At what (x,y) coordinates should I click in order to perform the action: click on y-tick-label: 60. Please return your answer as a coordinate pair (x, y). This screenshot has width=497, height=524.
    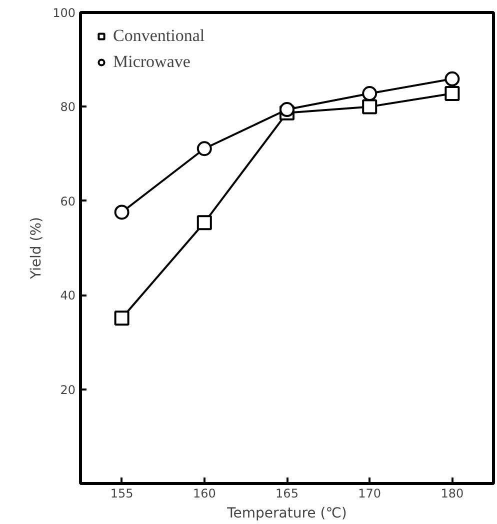
    Looking at the image, I should click on (68, 201).